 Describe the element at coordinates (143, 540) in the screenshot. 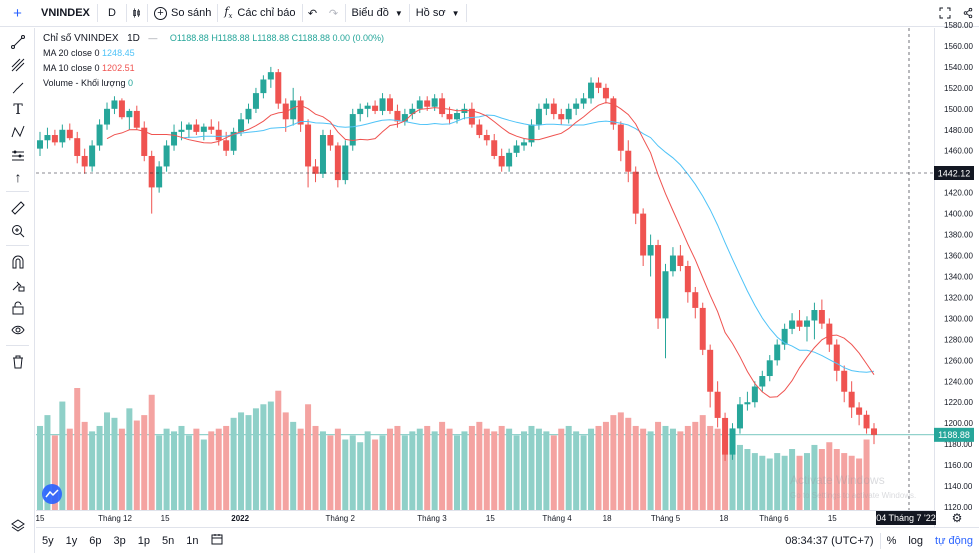

I see `range-1p: 1p` at that location.